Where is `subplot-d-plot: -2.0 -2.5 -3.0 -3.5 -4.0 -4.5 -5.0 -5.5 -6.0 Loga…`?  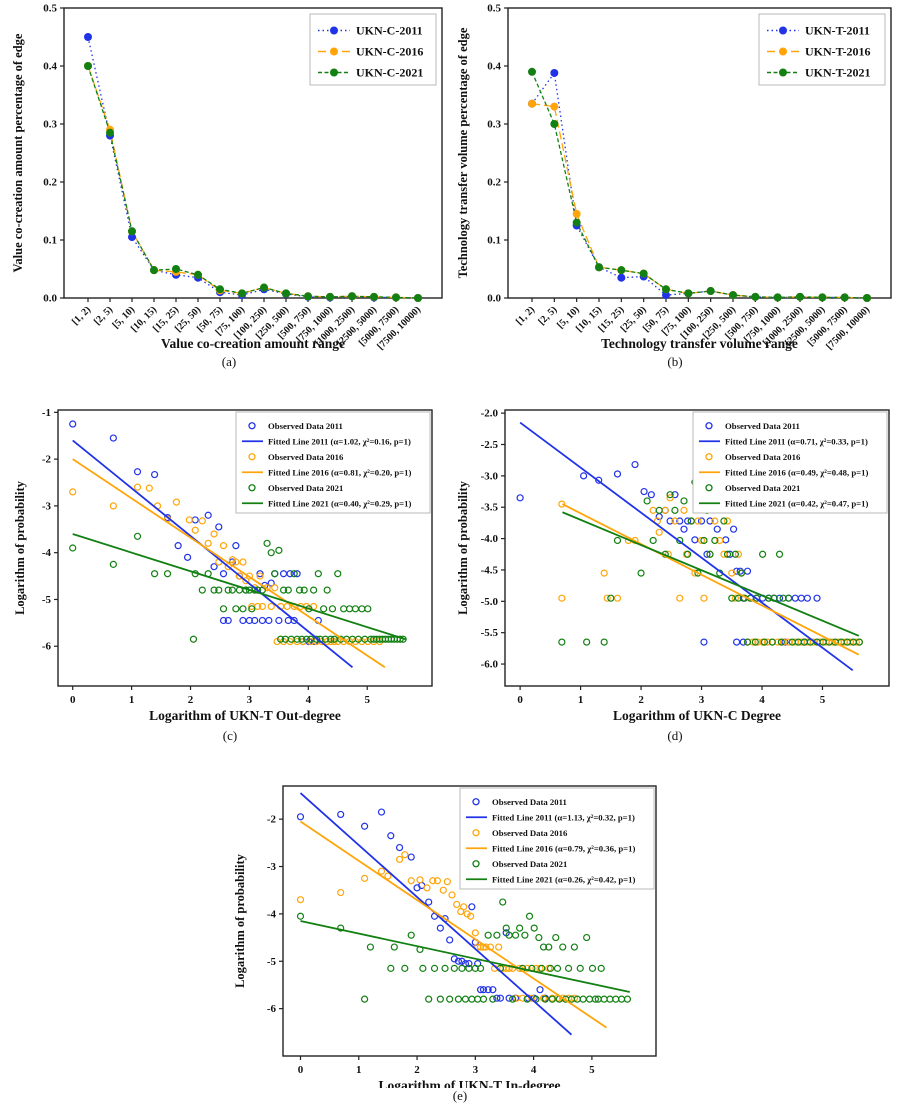
subplot-d-plot: -2.0 -2.5 -3.0 -3.5 -4.0 -4.5 -5.0 -5.5 -6.0 Loga… is located at coordinates (675, 565).